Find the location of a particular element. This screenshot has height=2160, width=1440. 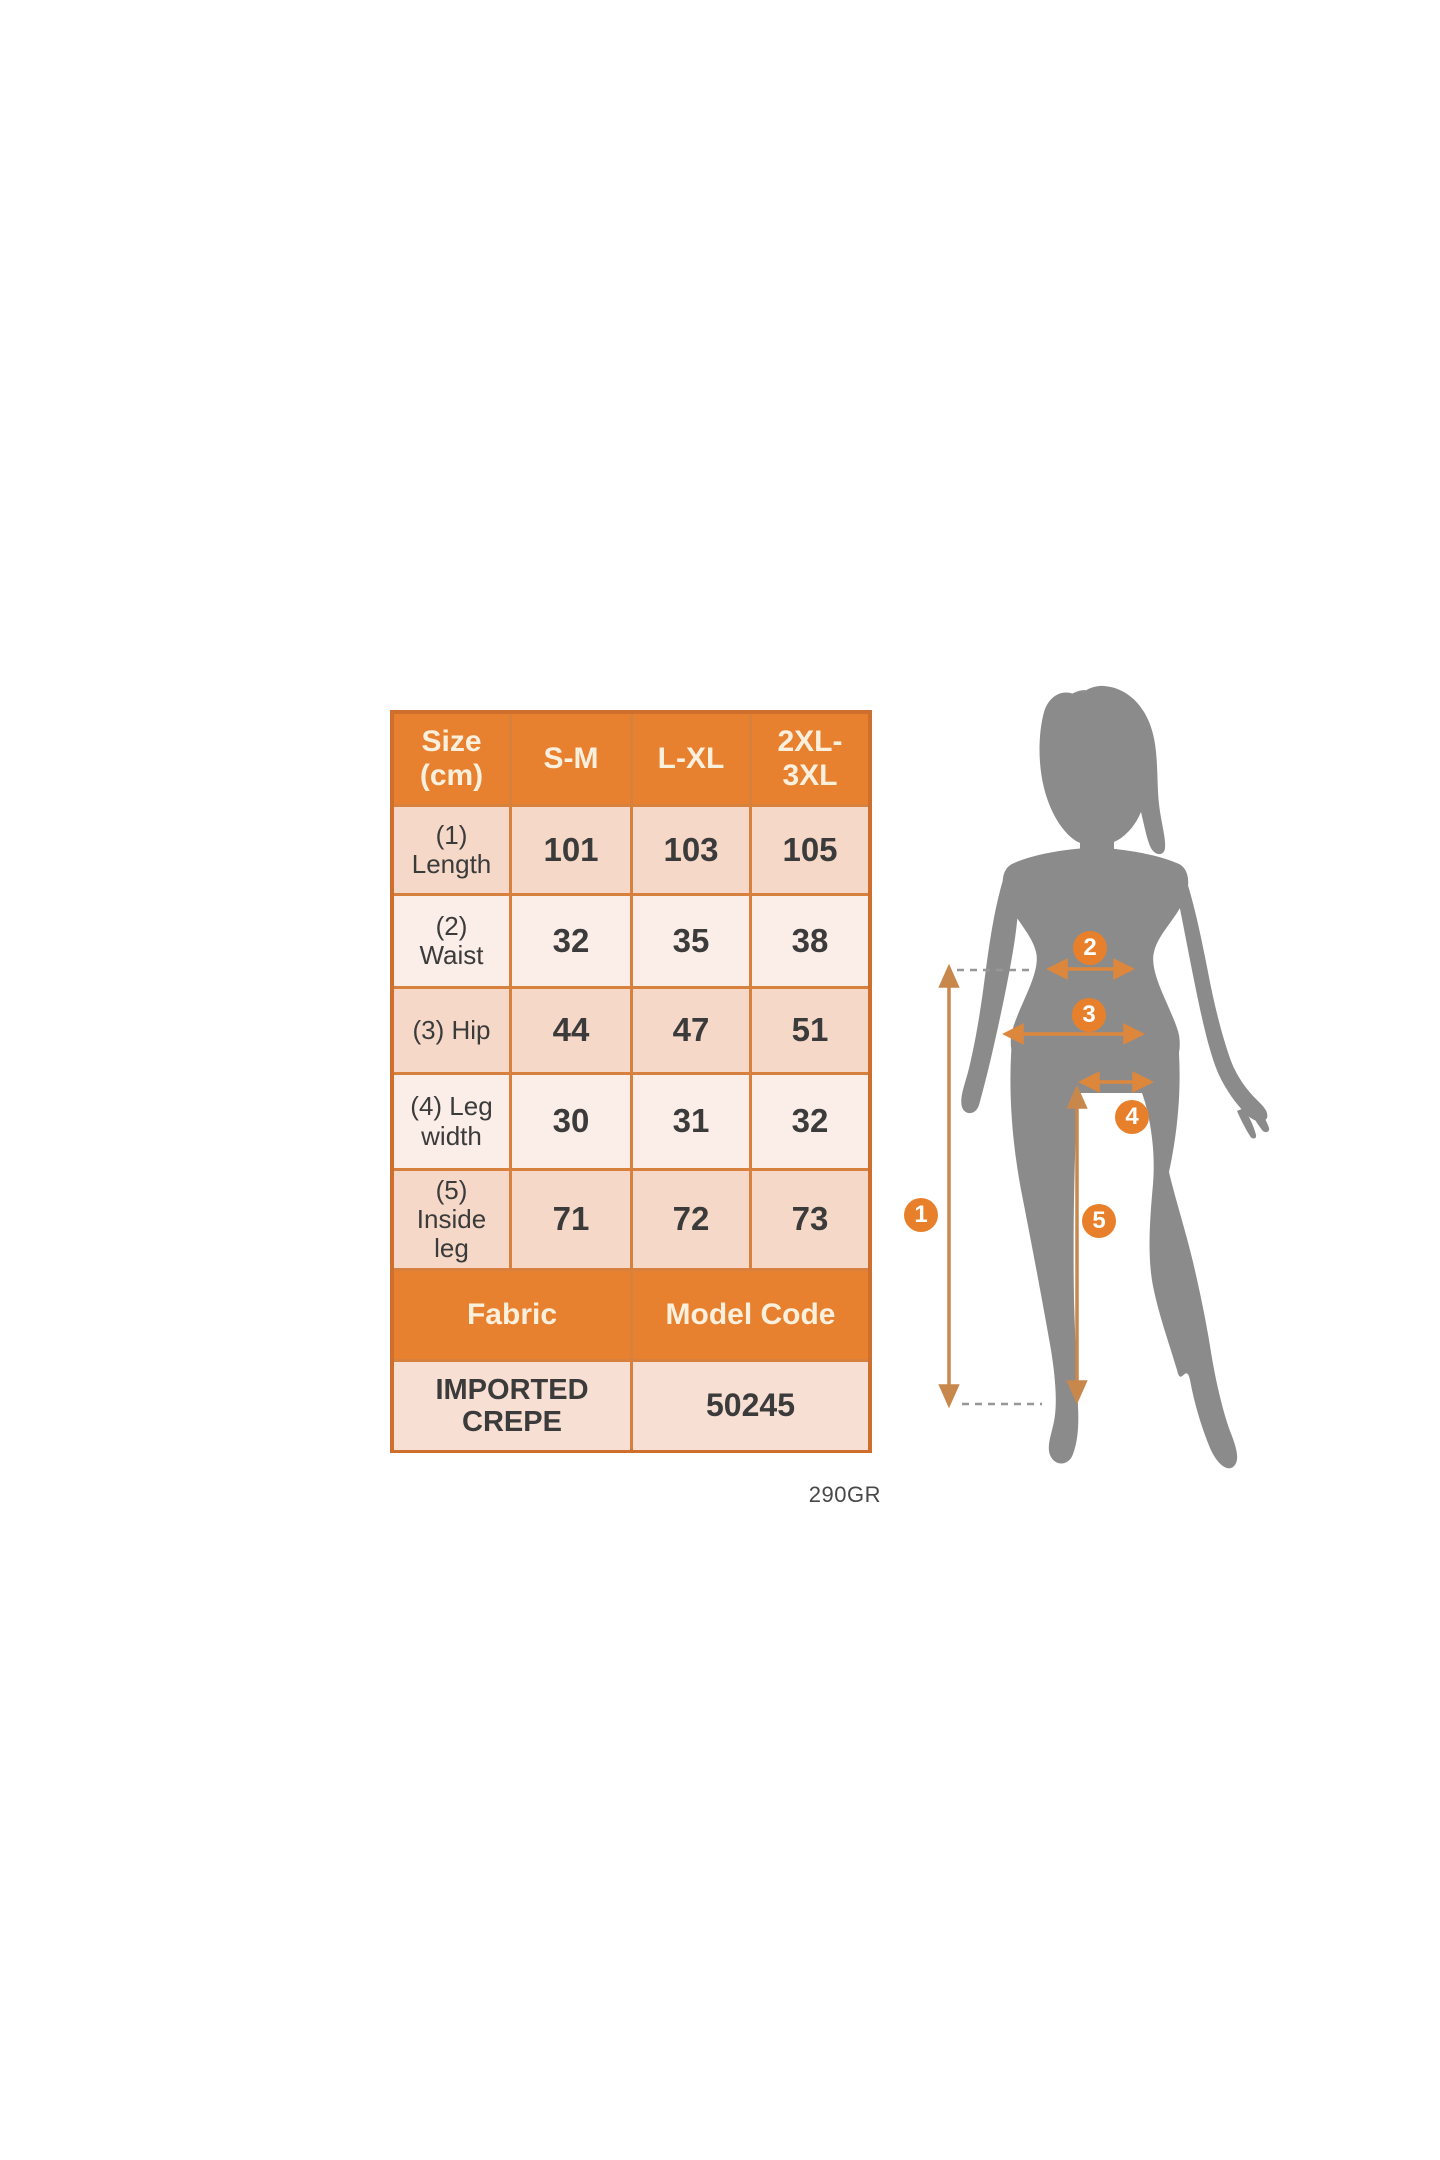

row-label-inside-leg: (5) Inside leg is located at coordinates (451, 1219).